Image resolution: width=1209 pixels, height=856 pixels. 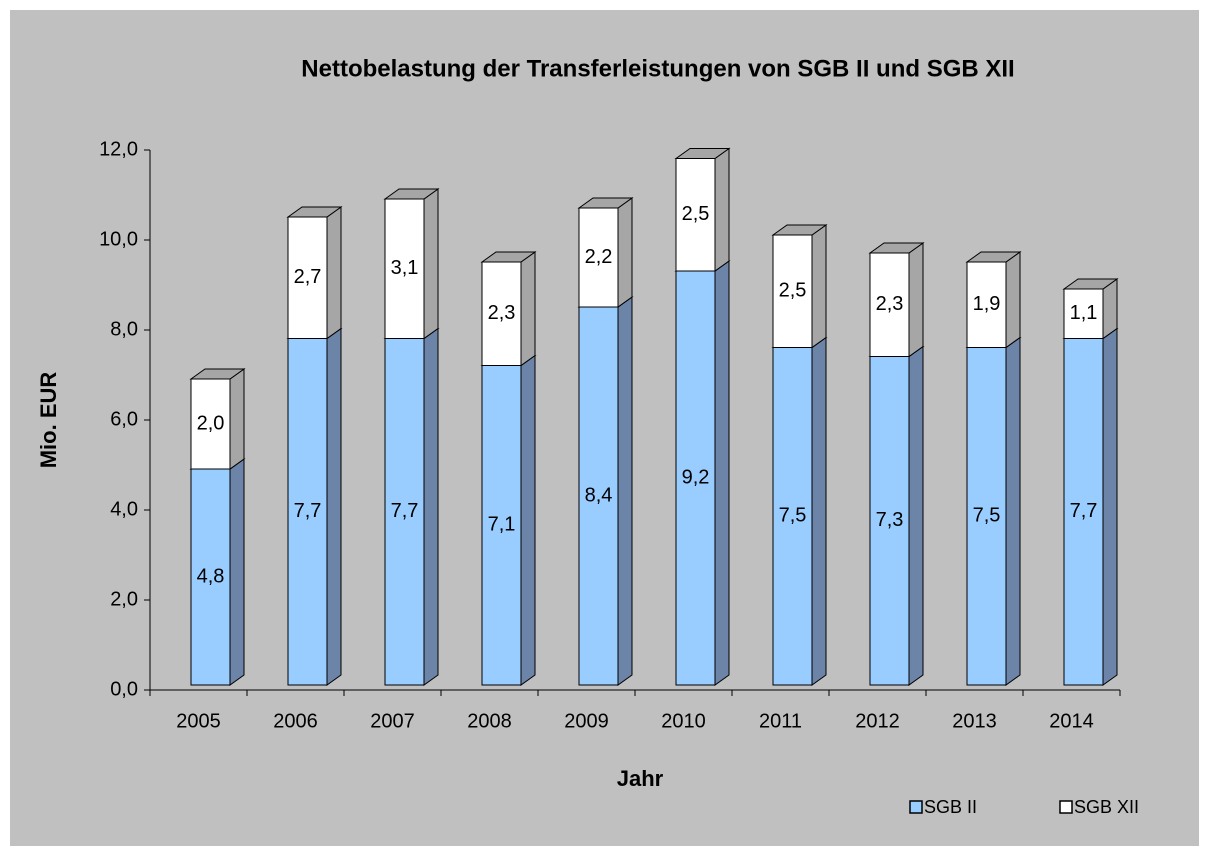 I want to click on data-label: 1,1, so click(x=1084, y=313).